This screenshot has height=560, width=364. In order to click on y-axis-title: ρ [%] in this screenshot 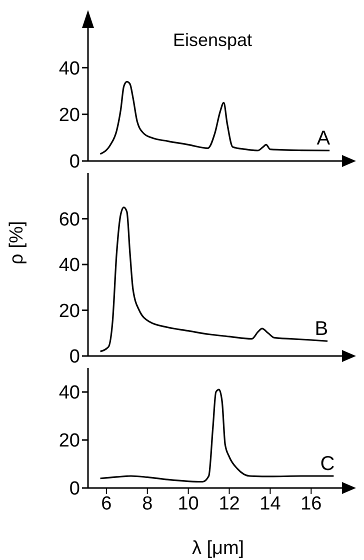, I will do `click(17, 242)`.